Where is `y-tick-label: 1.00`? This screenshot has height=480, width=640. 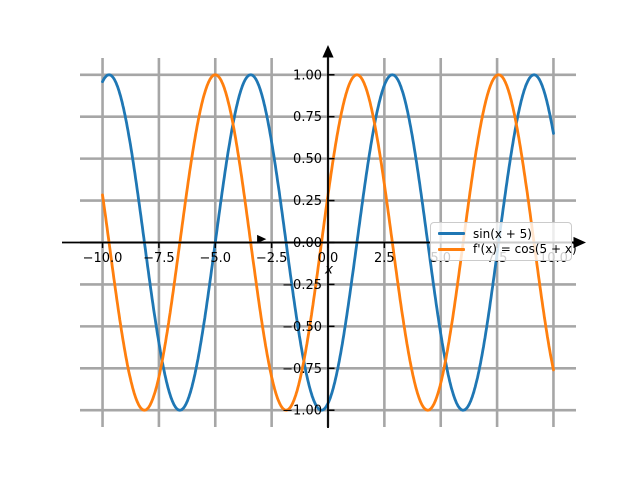
y-tick-label: 1.00 is located at coordinates (307, 75).